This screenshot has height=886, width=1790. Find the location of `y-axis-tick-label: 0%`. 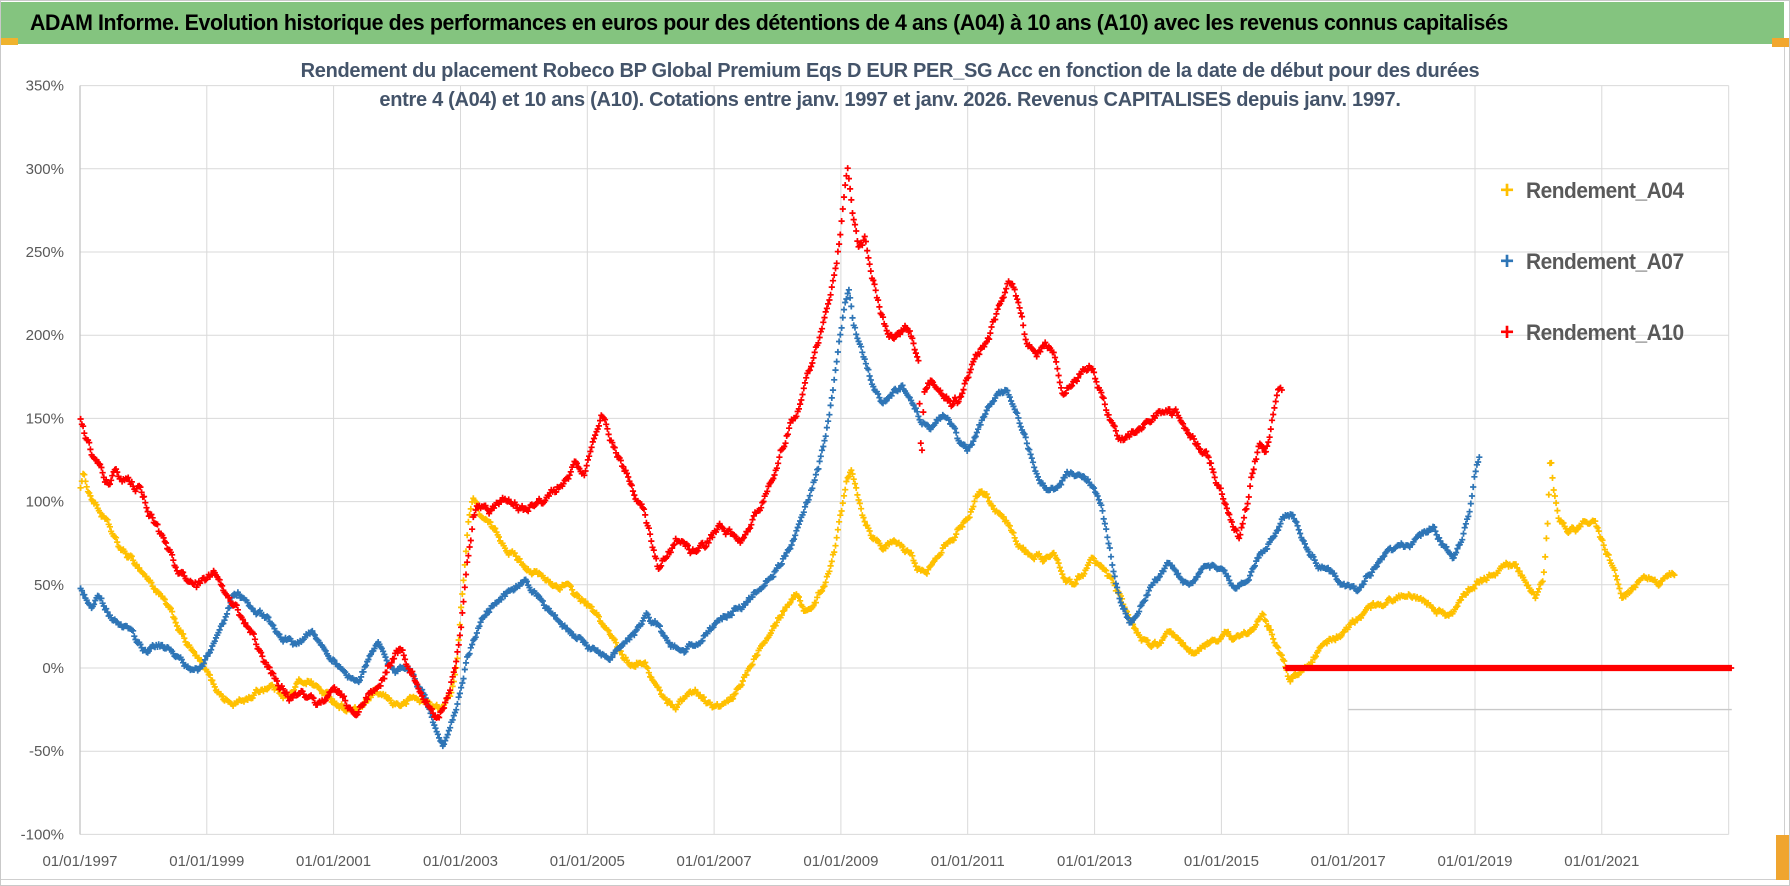

y-axis-tick-label: 0% is located at coordinates (53, 668).